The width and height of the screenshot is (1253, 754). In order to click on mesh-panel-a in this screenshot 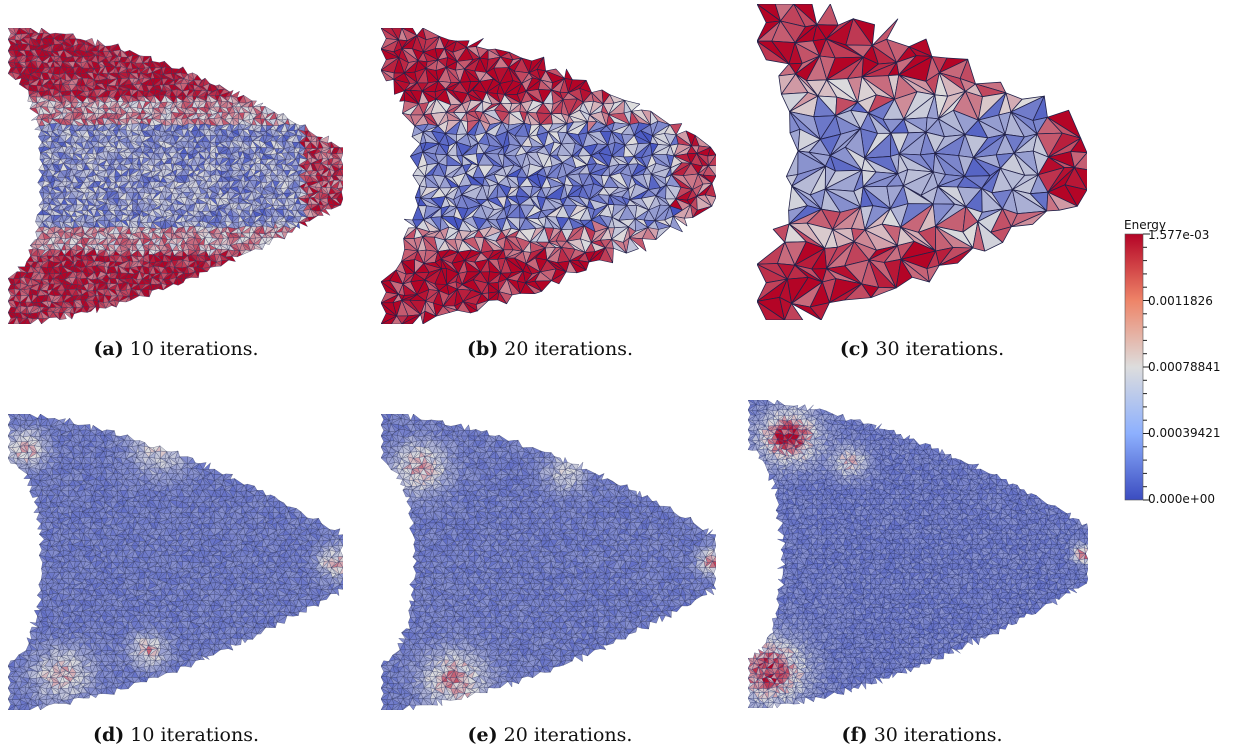, I will do `click(175, 176)`.